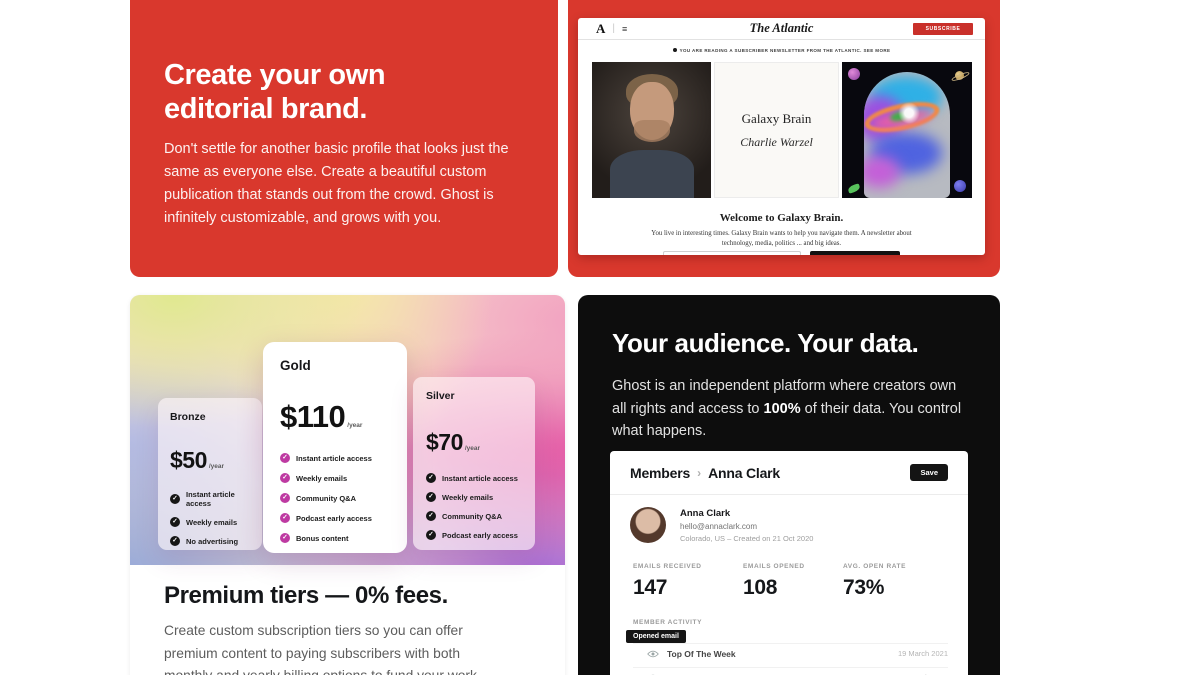  Describe the element at coordinates (295, 365) in the screenshot. I see `plan-name: Gold` at that location.